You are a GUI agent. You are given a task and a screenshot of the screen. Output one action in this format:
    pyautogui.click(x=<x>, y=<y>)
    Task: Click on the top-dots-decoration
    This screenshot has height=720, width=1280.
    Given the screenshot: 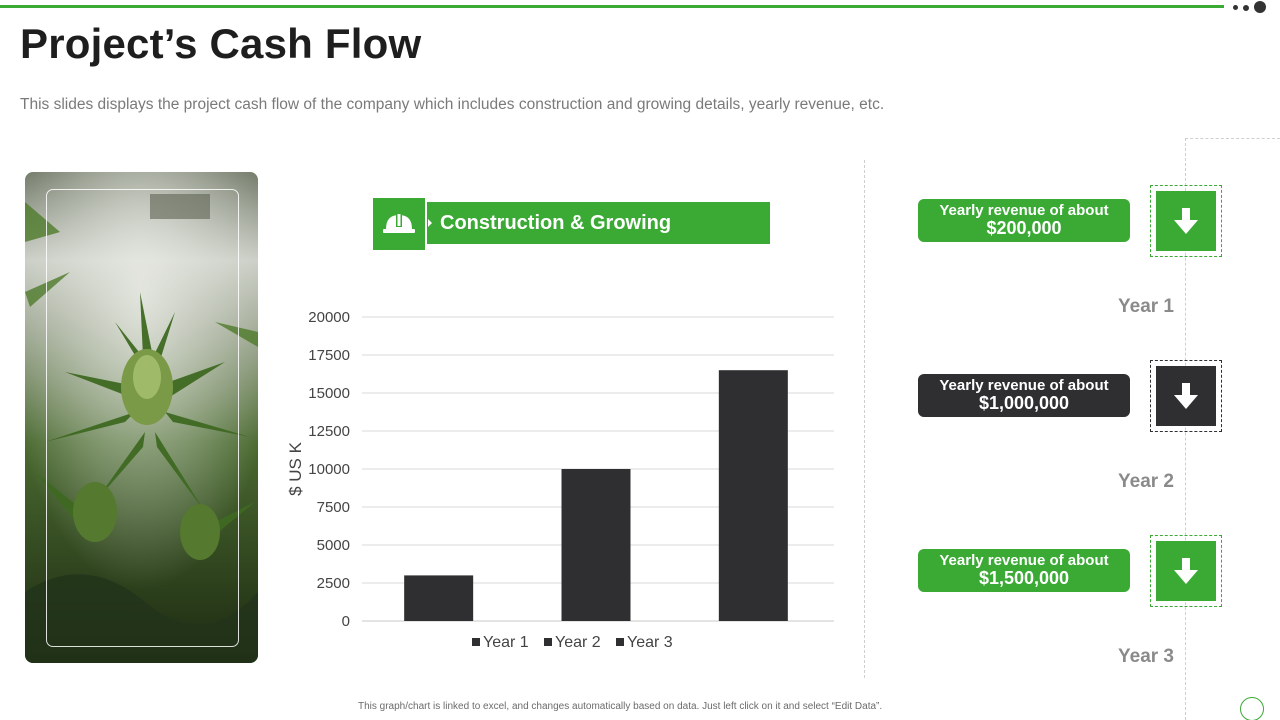 What is the action you would take?
    pyautogui.click(x=1255, y=7)
    